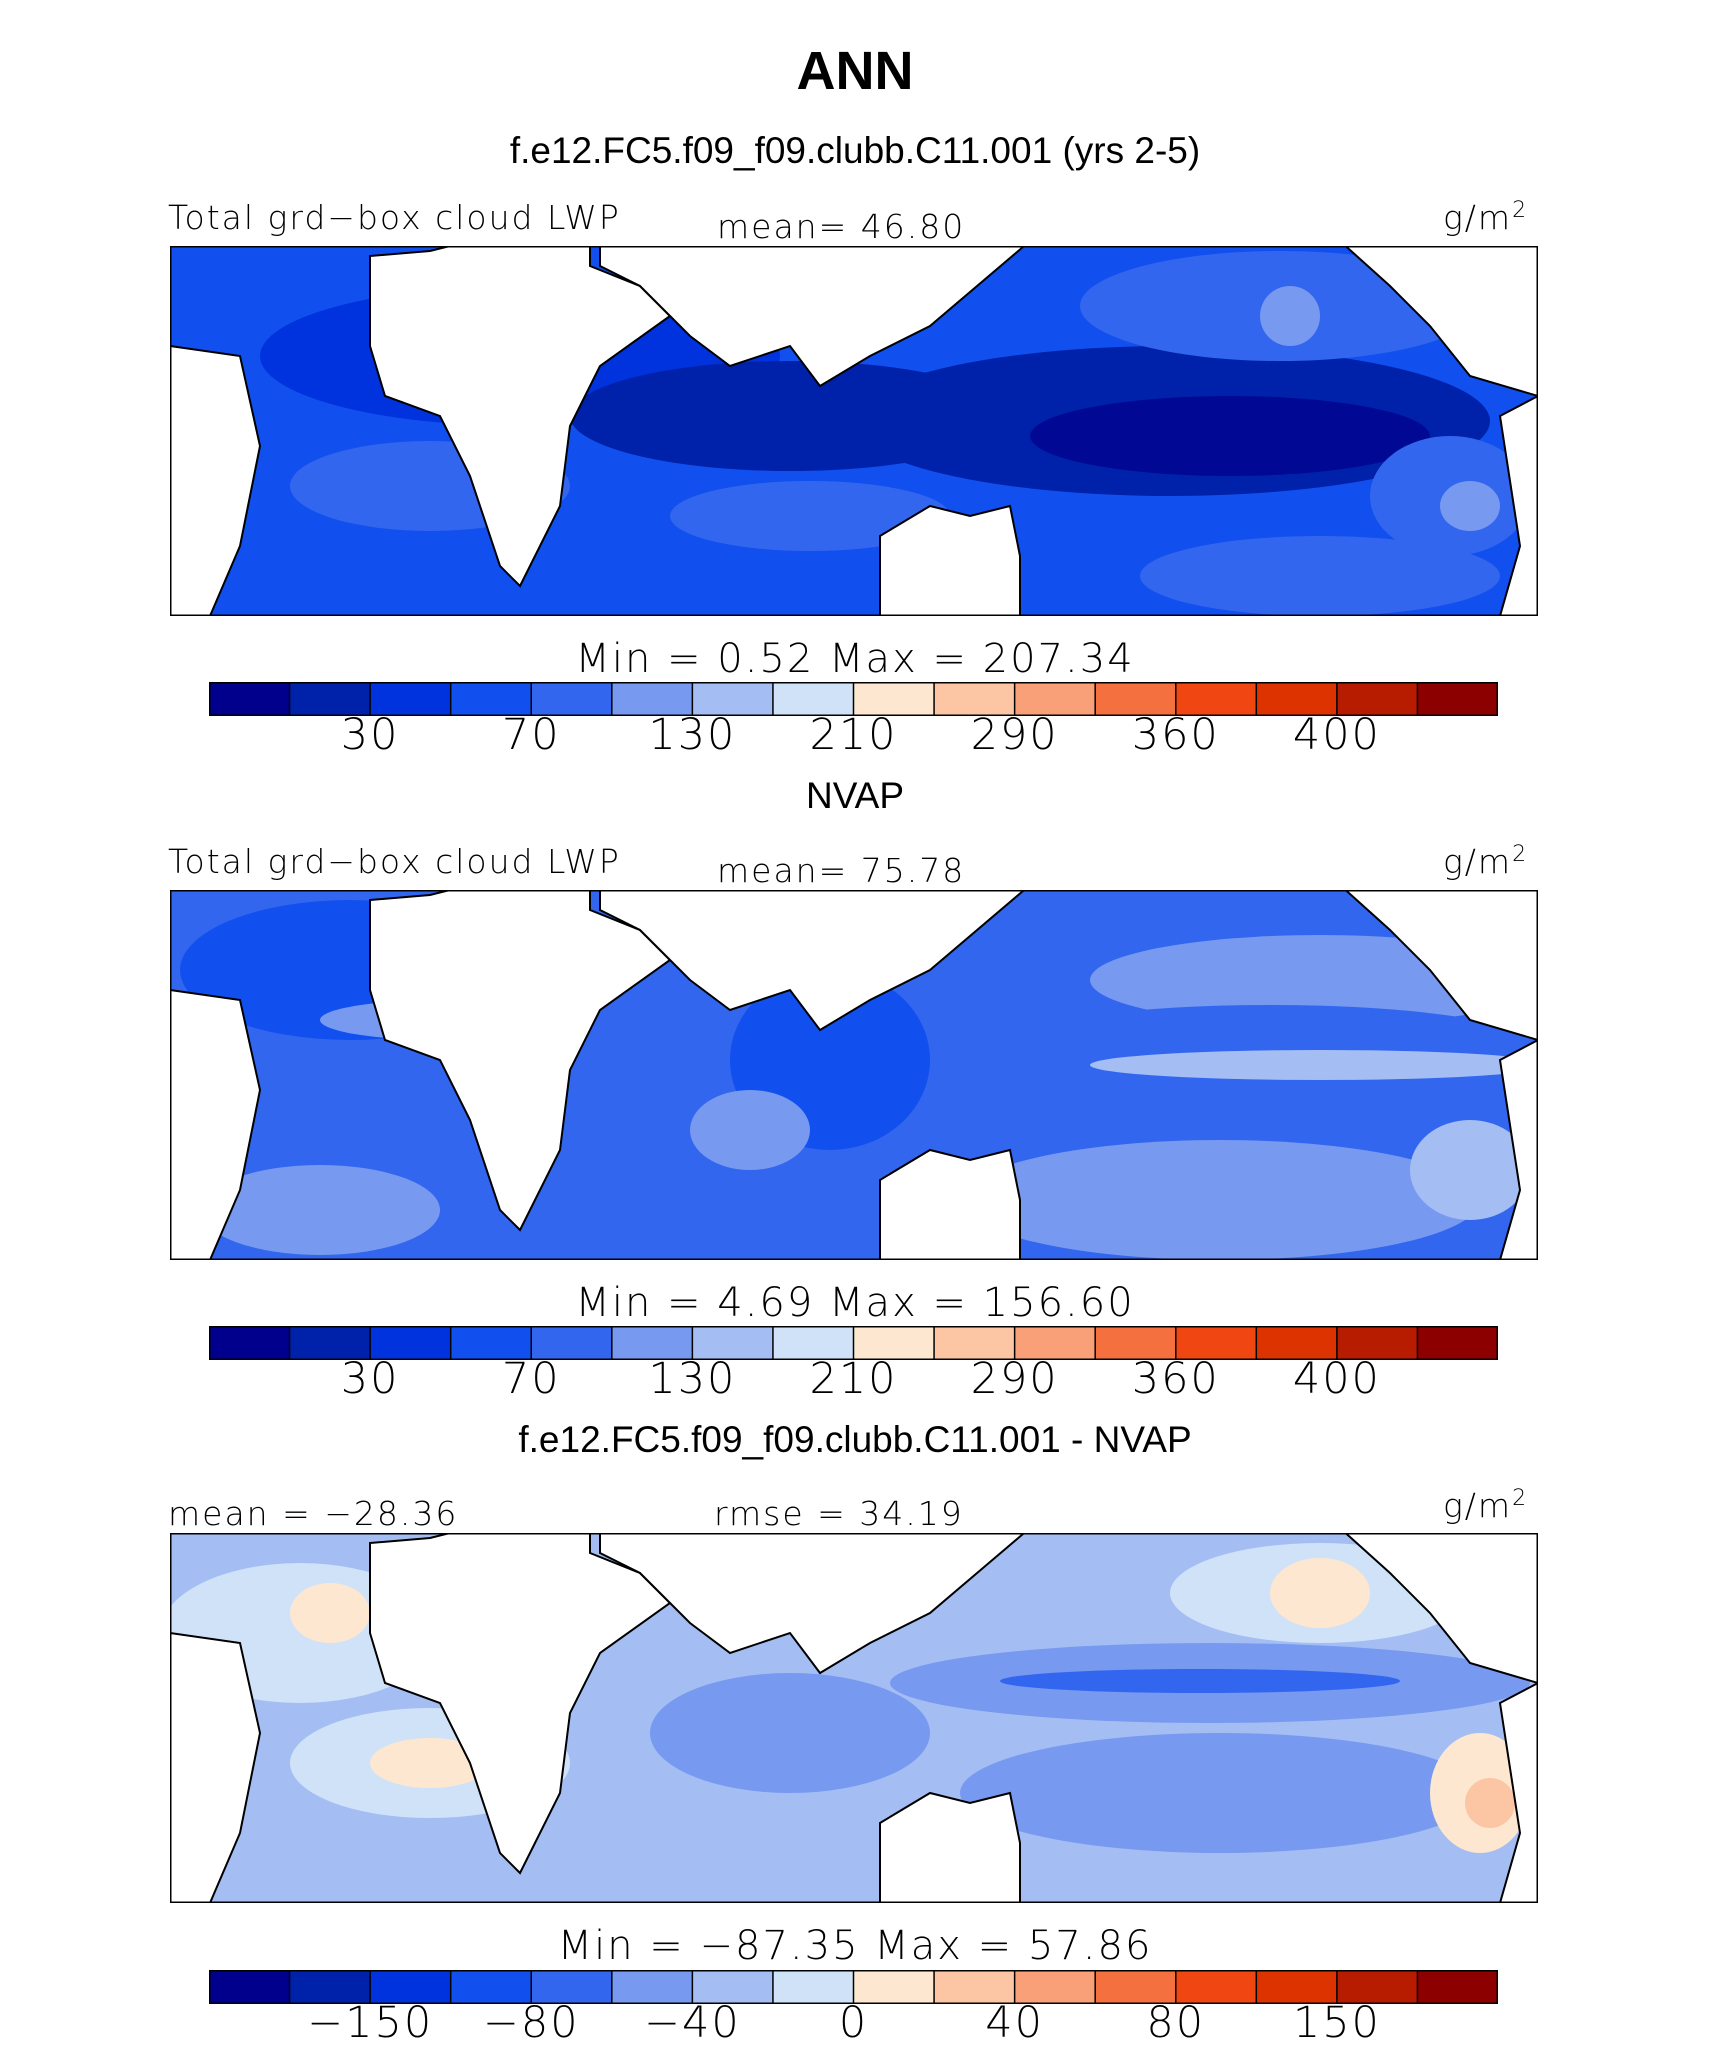 This screenshot has height=2051, width=1710. What do you see at coordinates (855, 71) in the screenshot?
I see `figure-title: ANN` at bounding box center [855, 71].